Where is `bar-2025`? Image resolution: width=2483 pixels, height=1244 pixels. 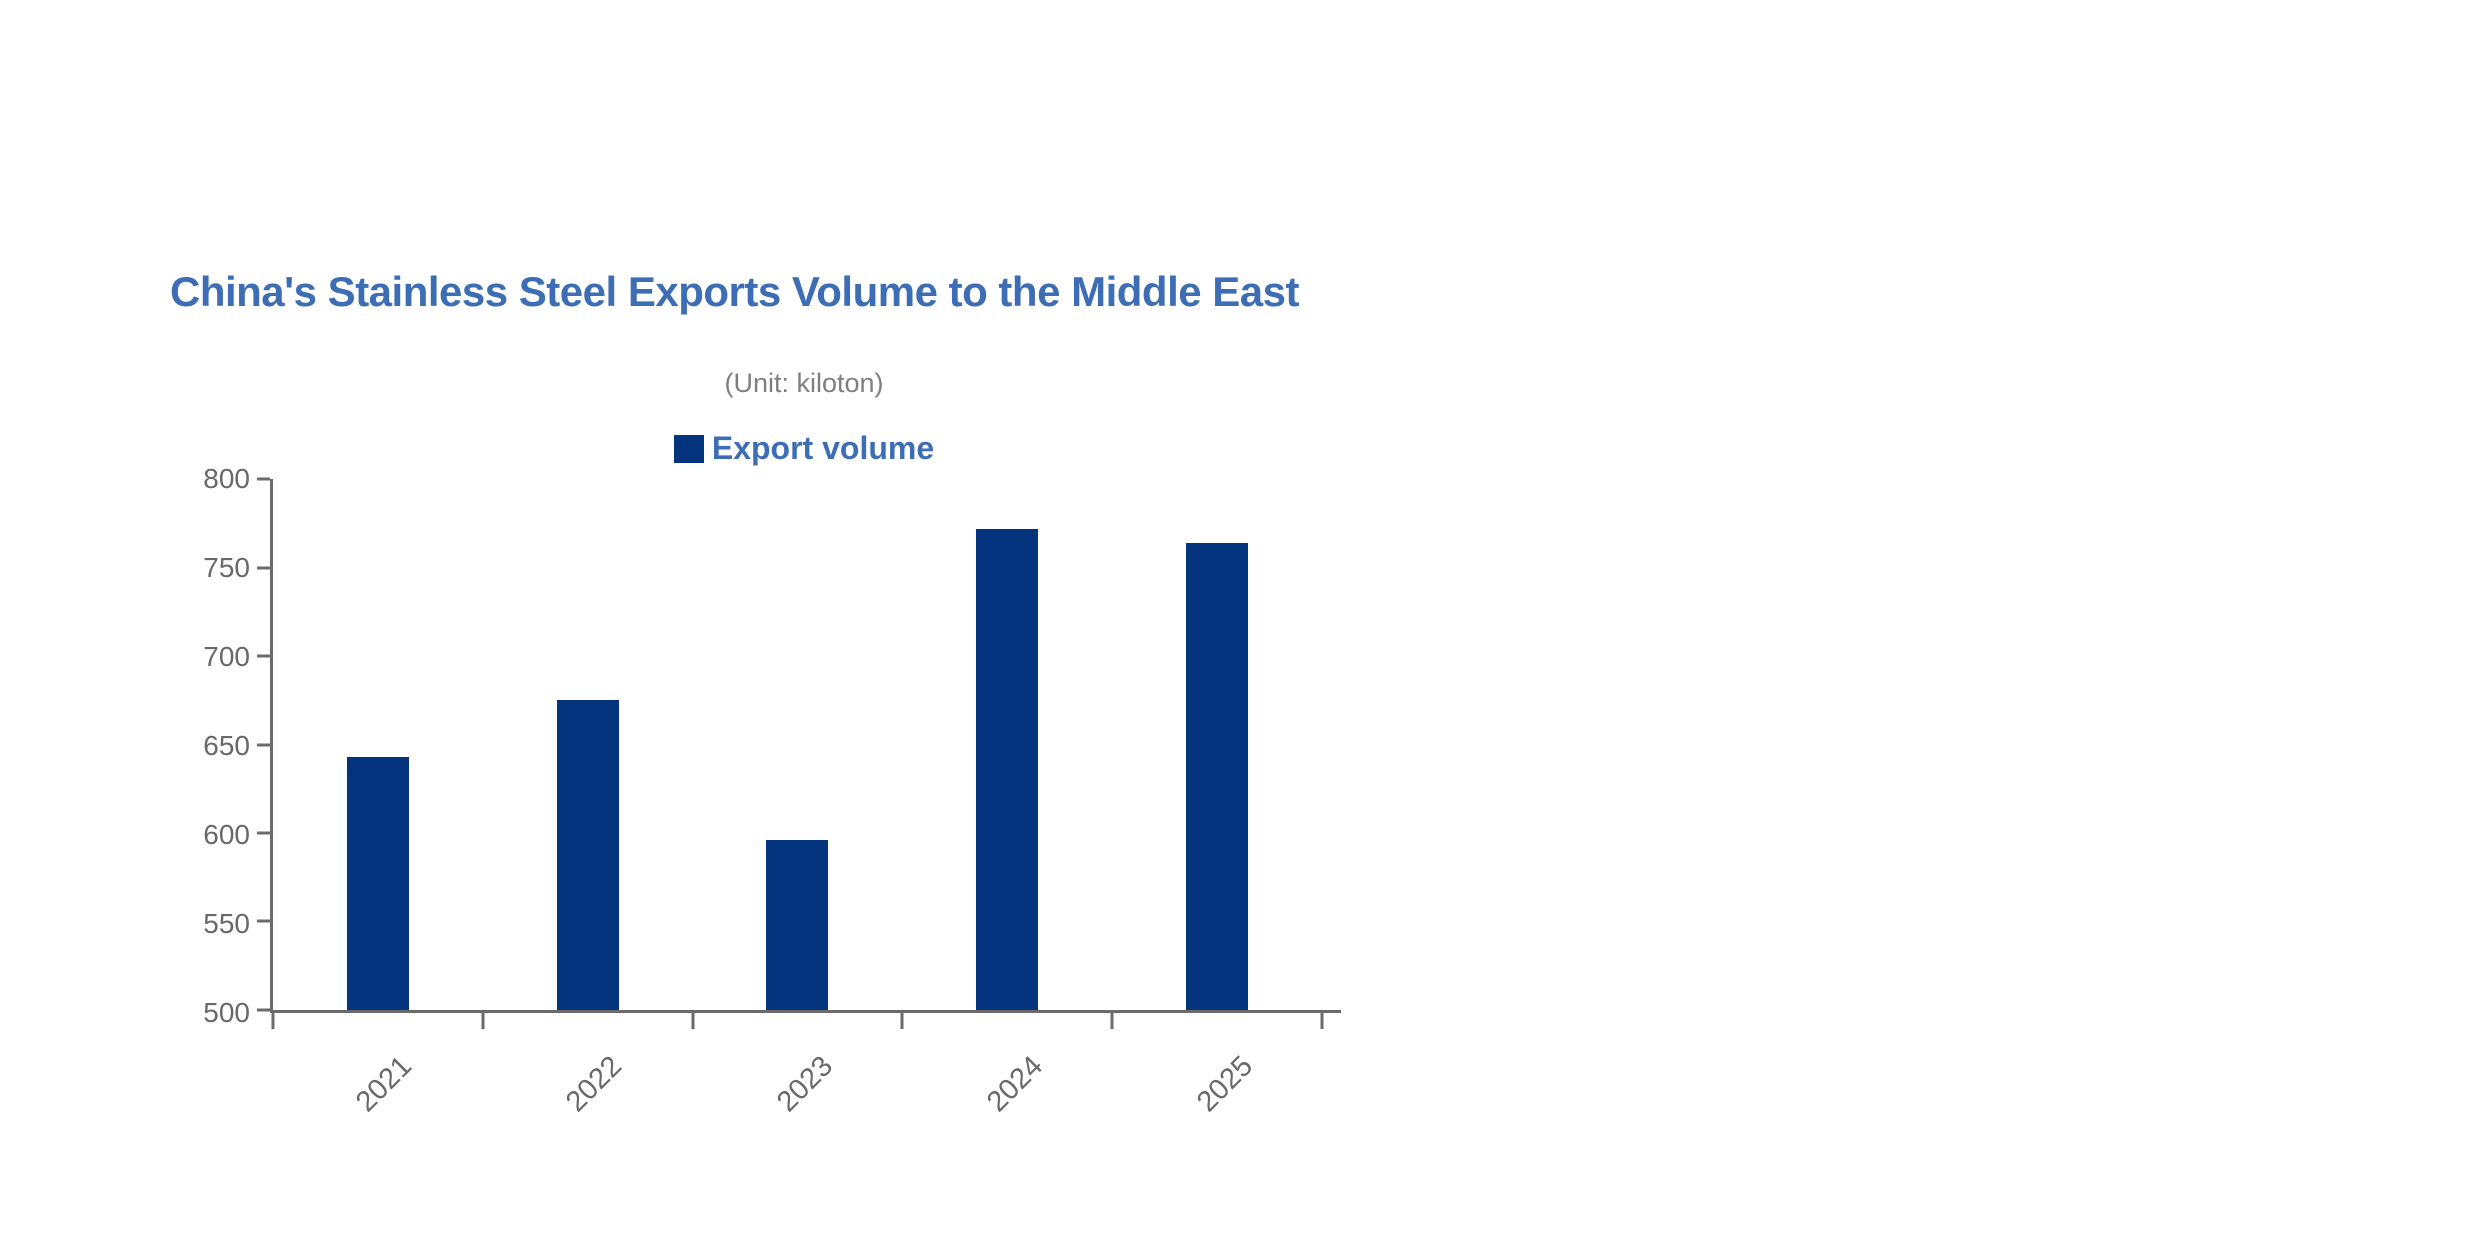 bar-2025 is located at coordinates (1217, 776).